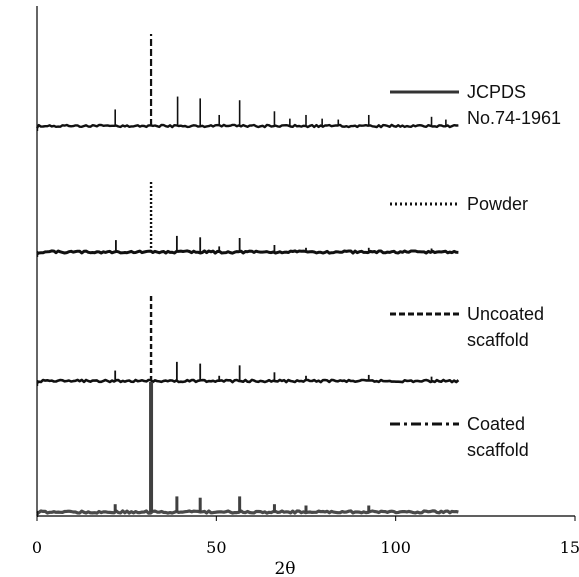 The height and width of the screenshot is (577, 579). I want to click on legend-label: JCPDS, so click(496, 92).